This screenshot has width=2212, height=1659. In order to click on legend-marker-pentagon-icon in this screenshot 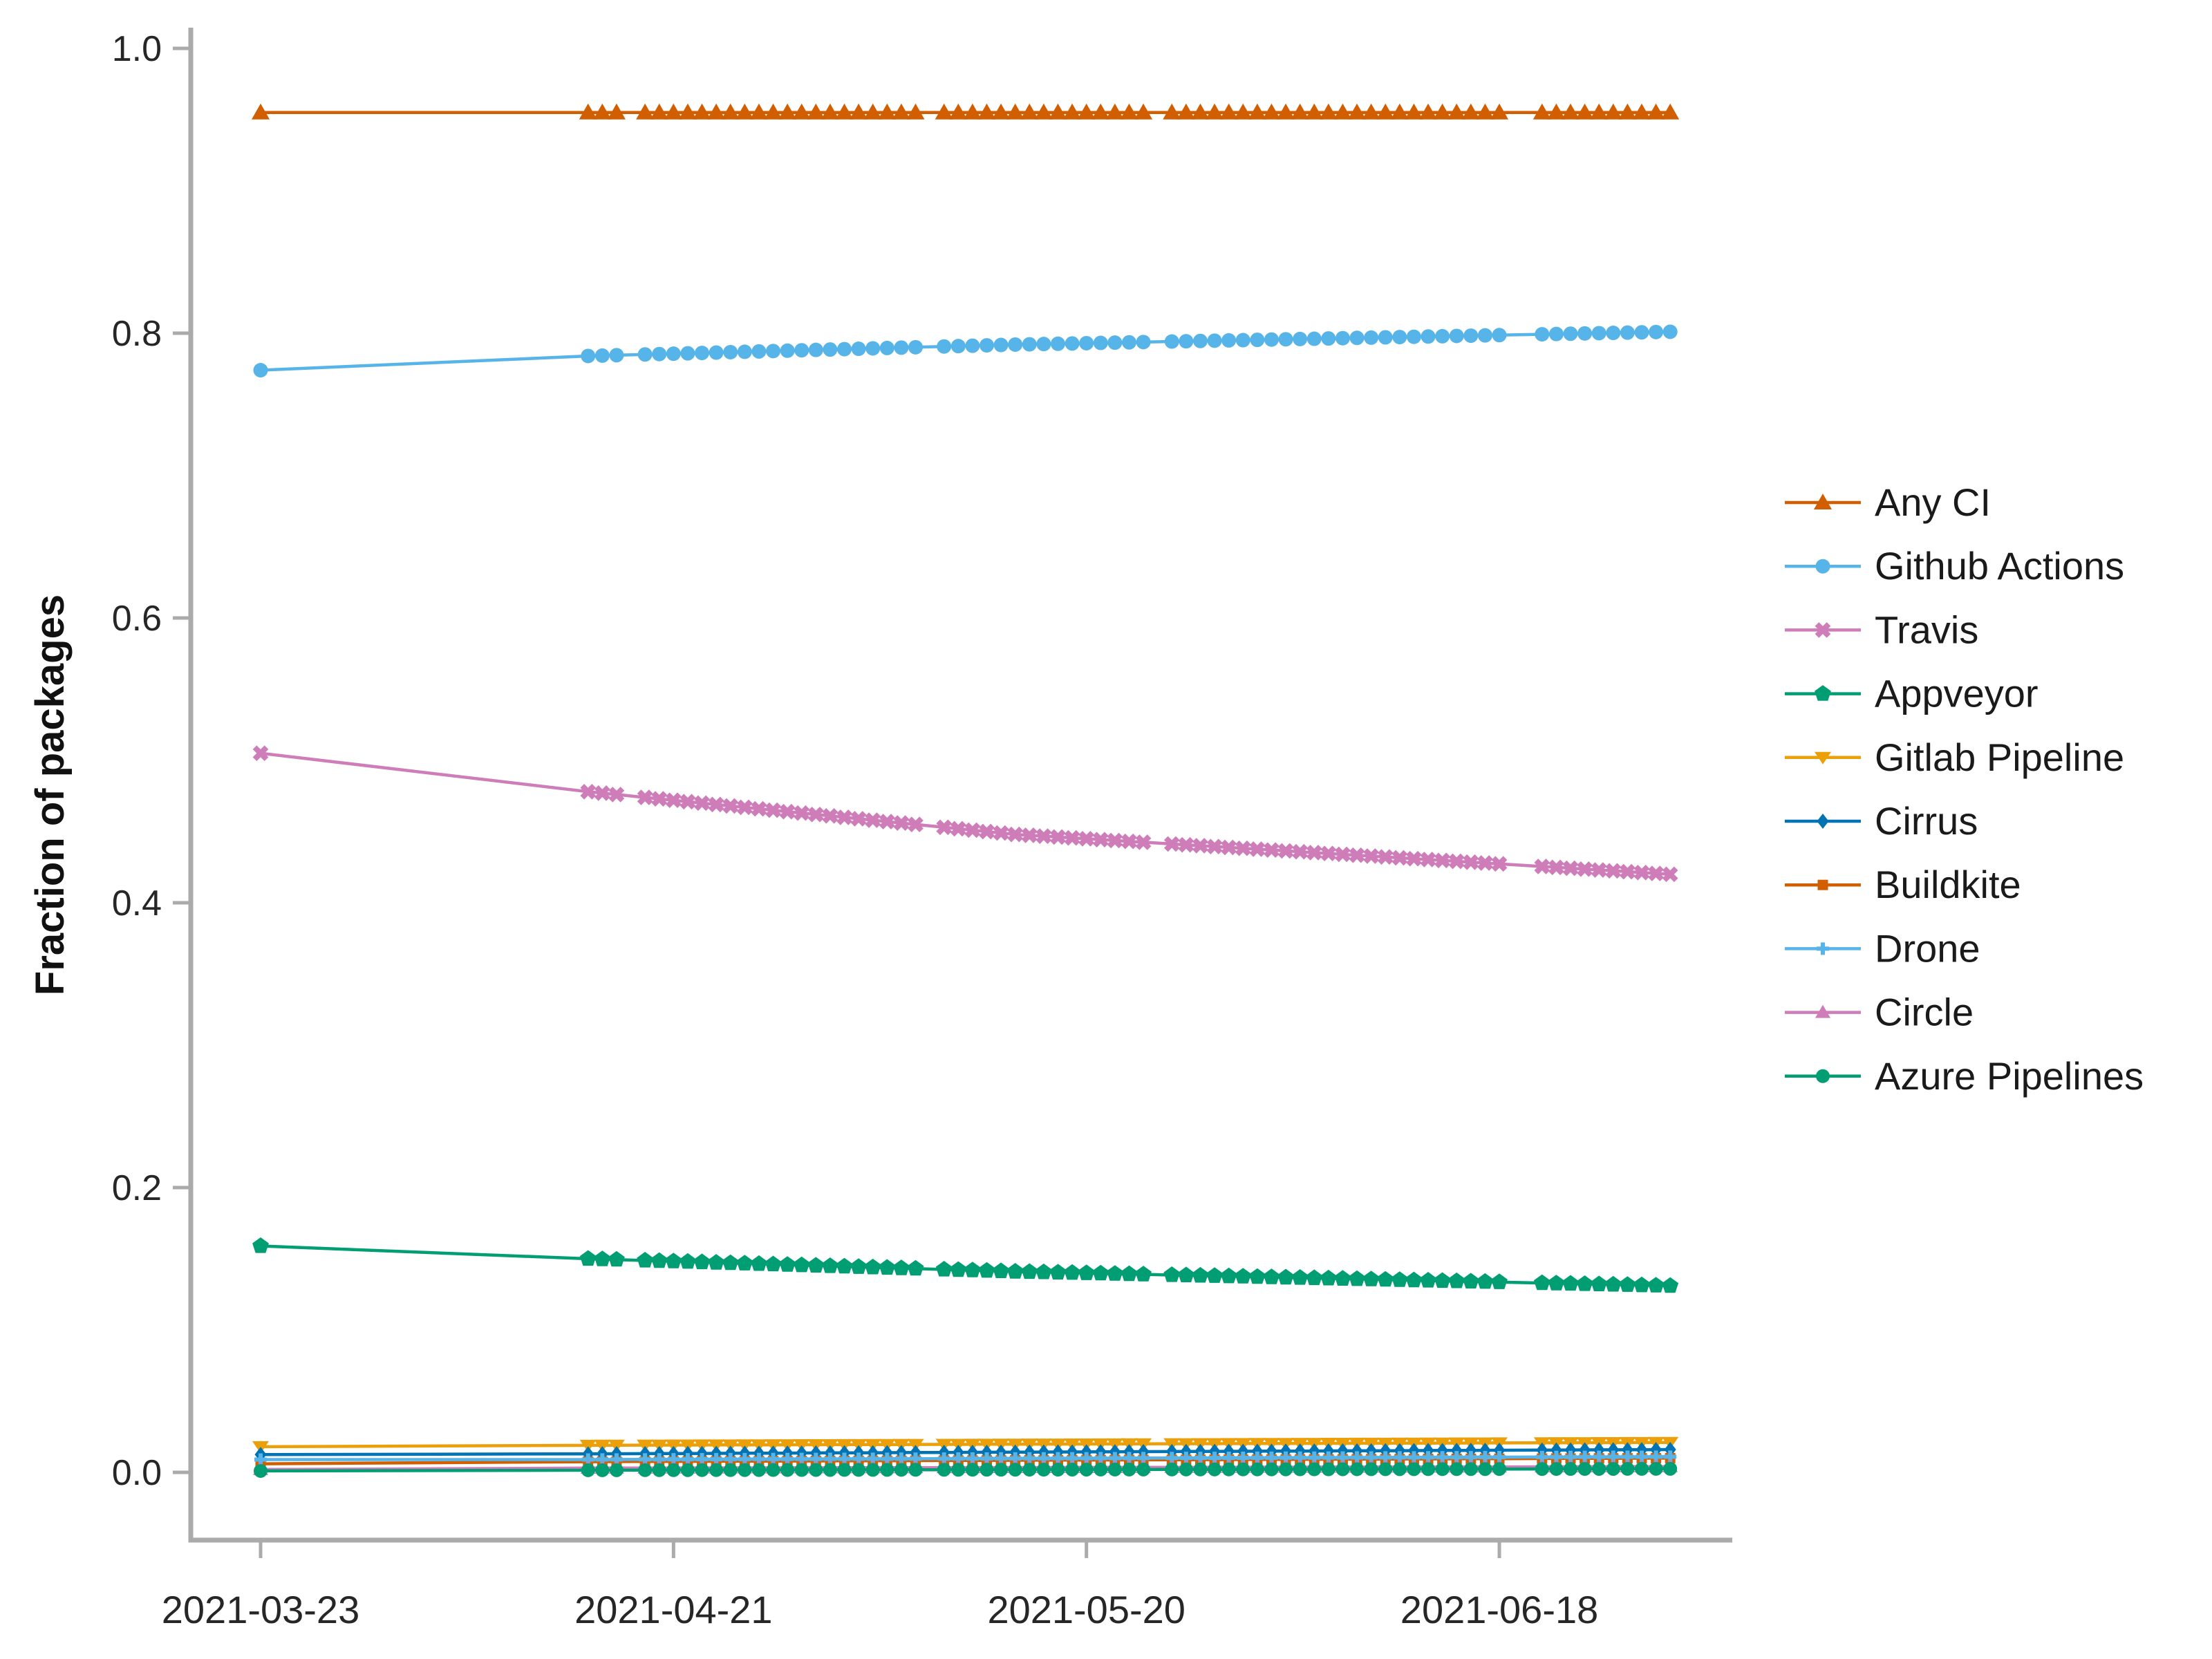, I will do `click(1823, 693)`.